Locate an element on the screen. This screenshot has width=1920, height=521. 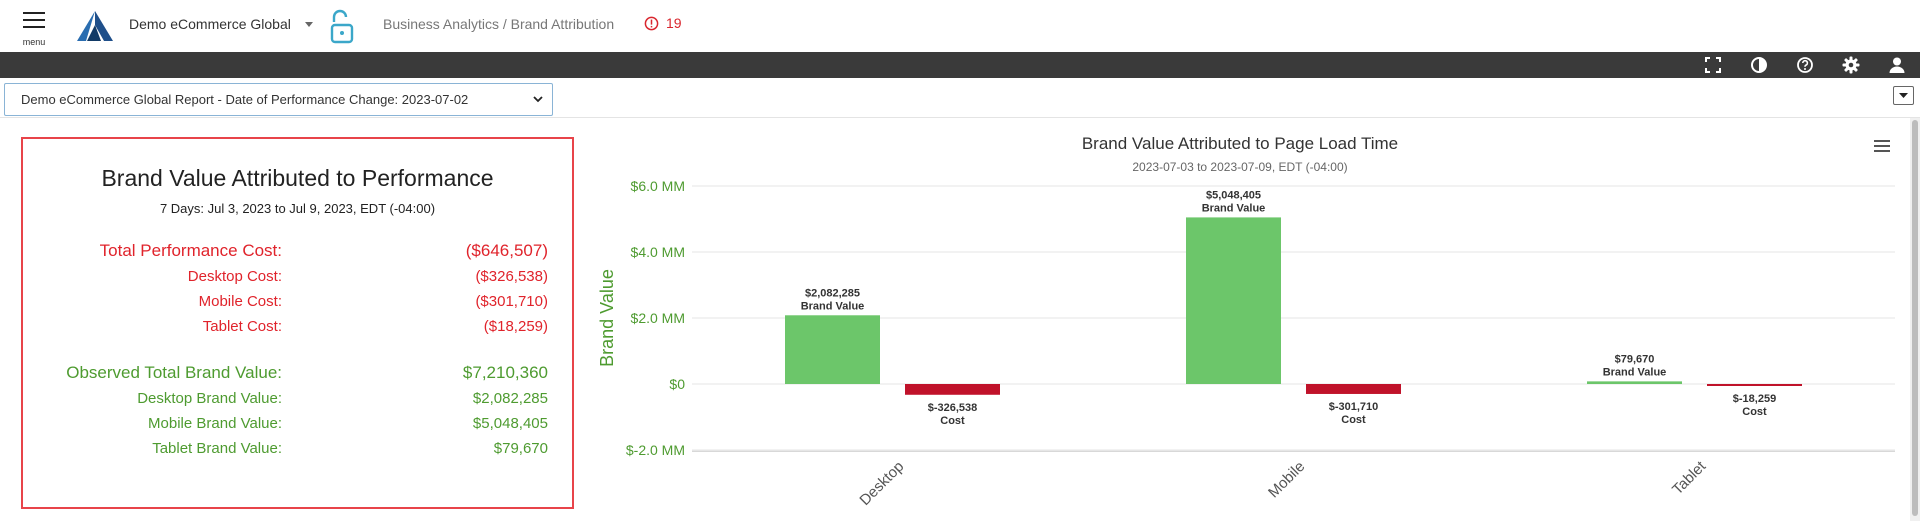
site-selector: Demo eCommerce Global is located at coordinates (210, 24).